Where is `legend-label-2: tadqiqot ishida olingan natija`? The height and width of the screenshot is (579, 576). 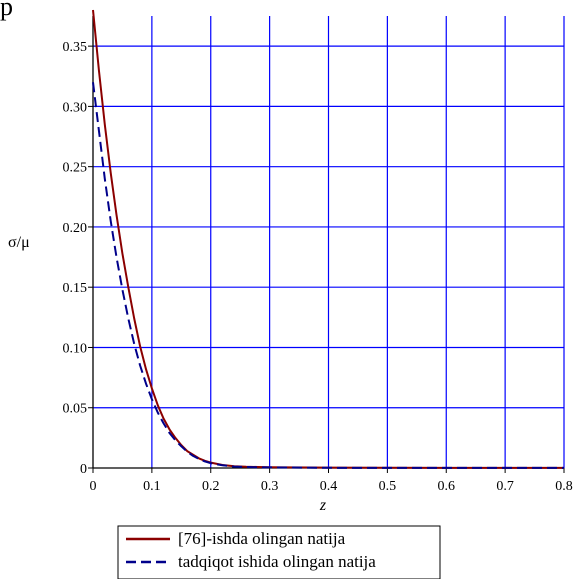
legend-label-2: tadqiqot ishida olingan natija is located at coordinates (277, 561).